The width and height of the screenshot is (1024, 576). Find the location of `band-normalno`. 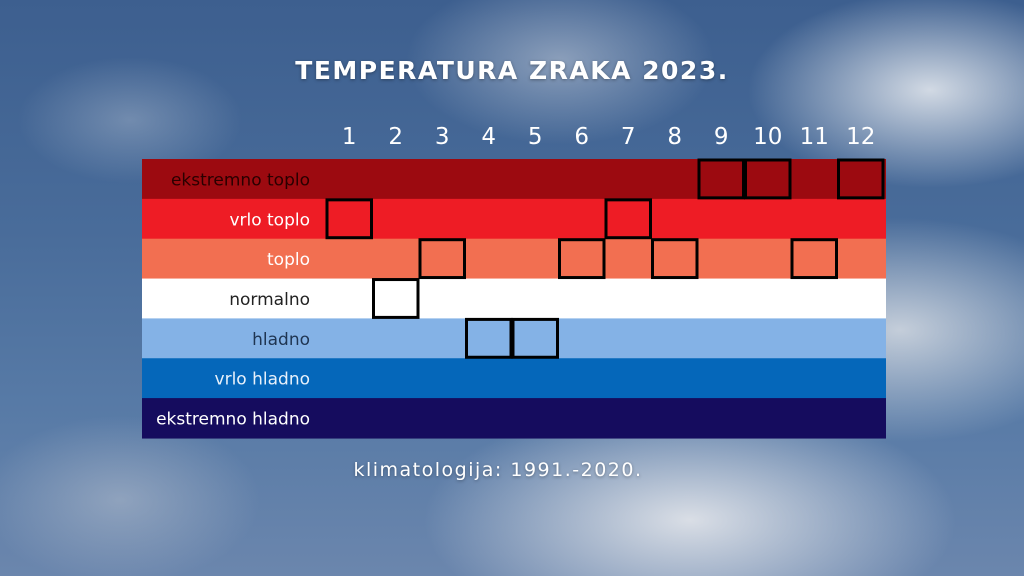

band-normalno is located at coordinates (514, 298).